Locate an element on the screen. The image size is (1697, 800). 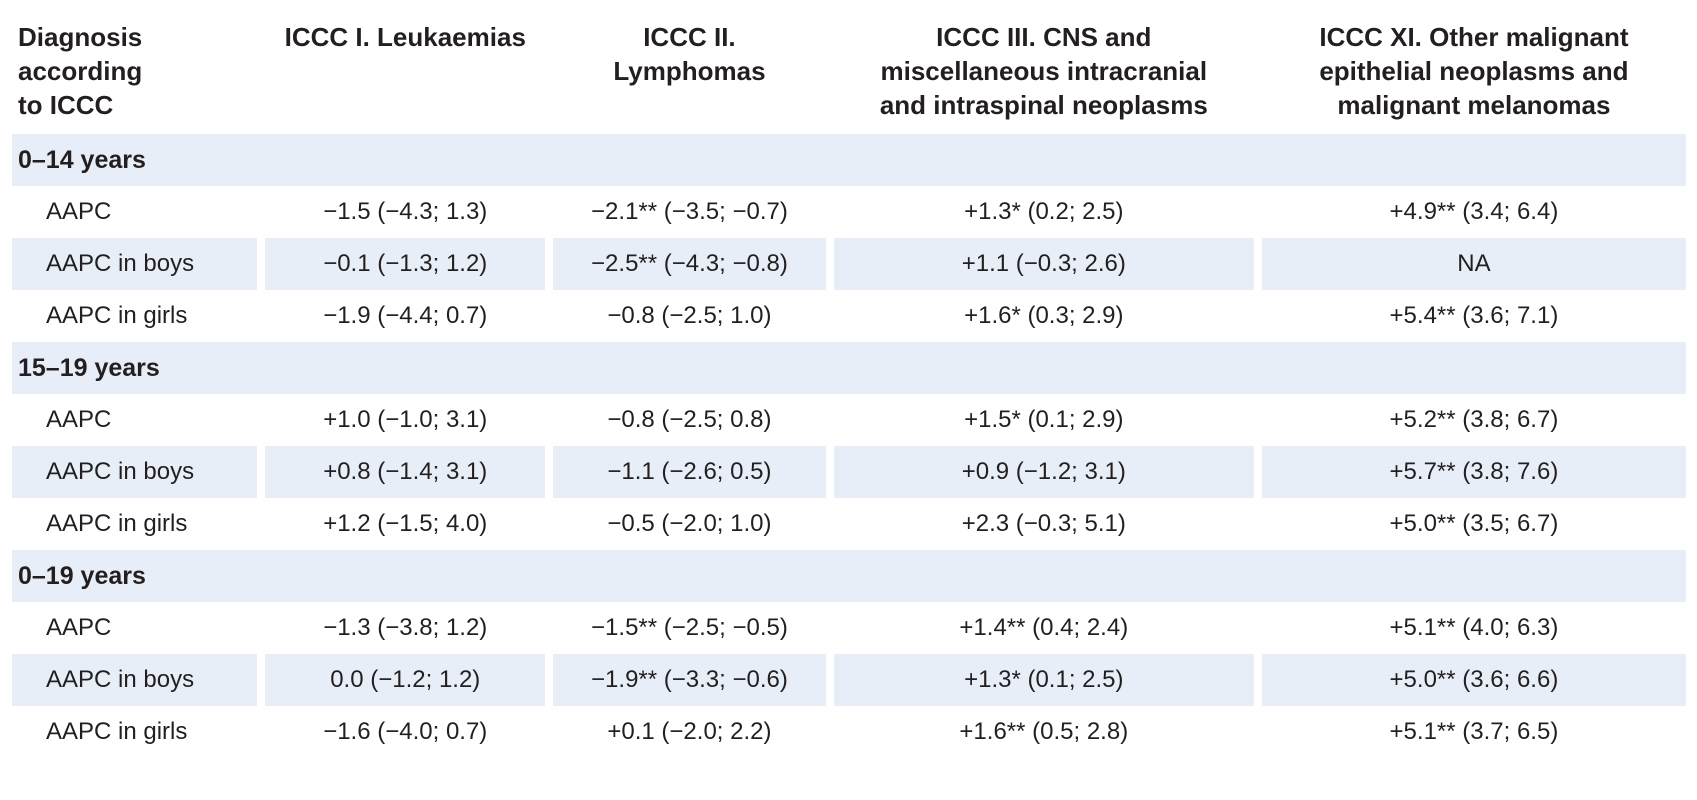
cell-cns: +1.3* (0.1; 2.5) is located at coordinates (1043, 680).